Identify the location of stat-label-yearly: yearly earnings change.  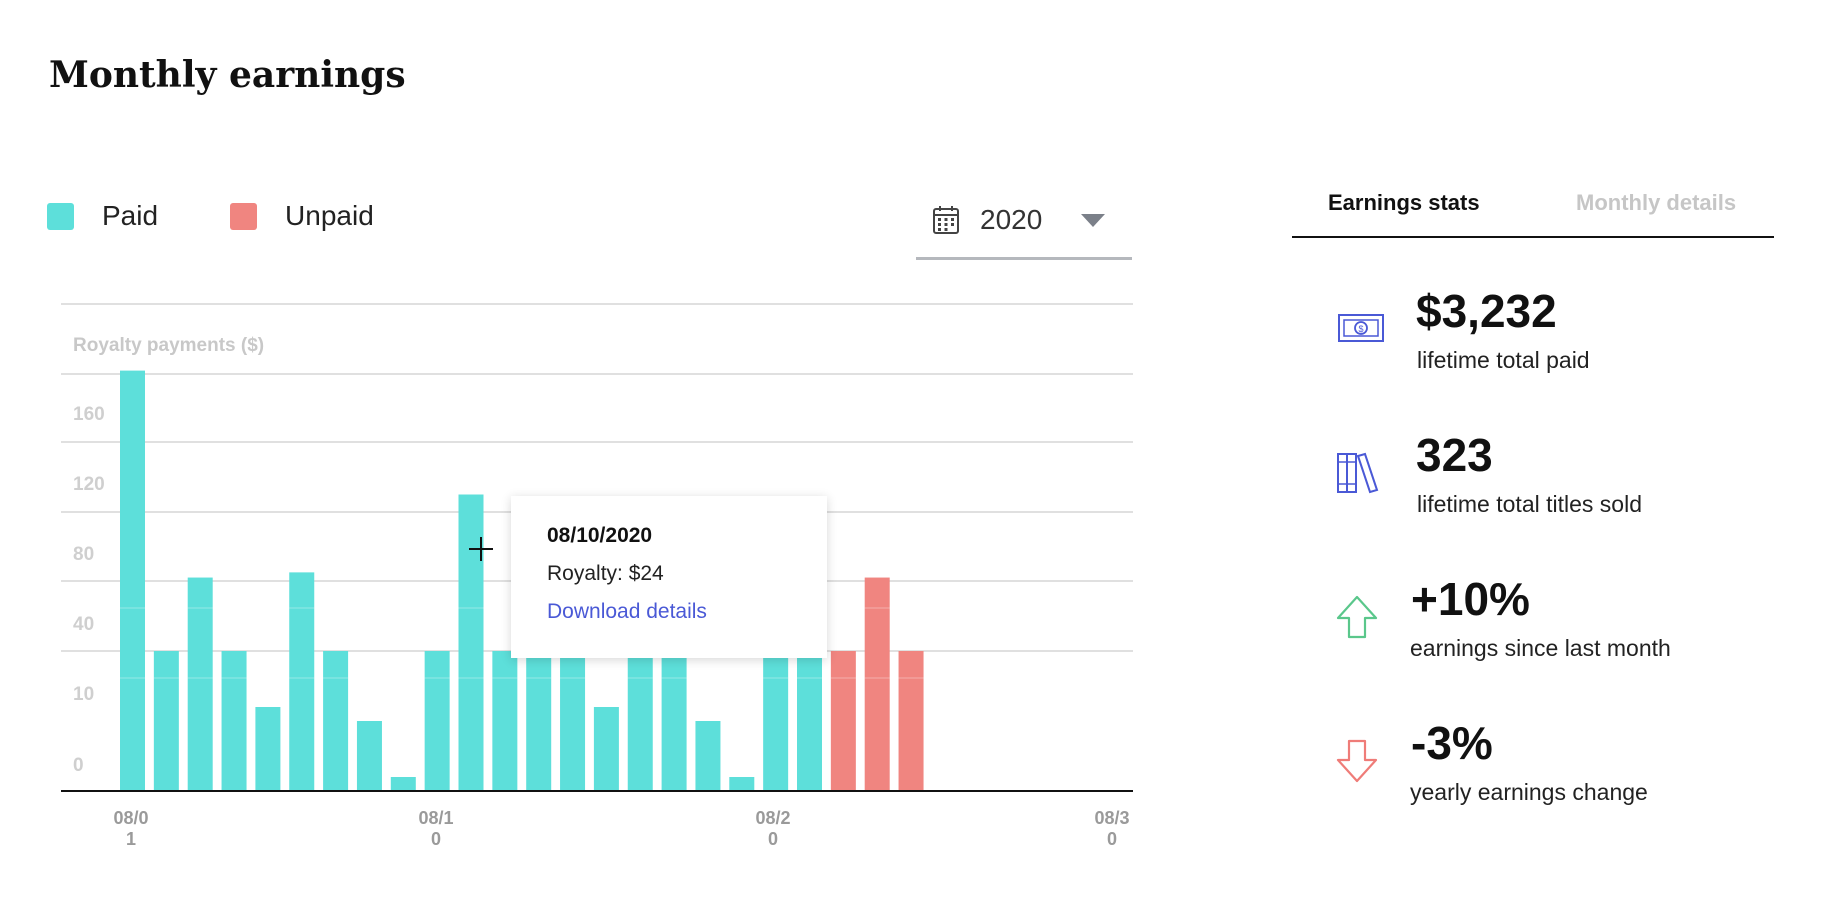
(1529, 792).